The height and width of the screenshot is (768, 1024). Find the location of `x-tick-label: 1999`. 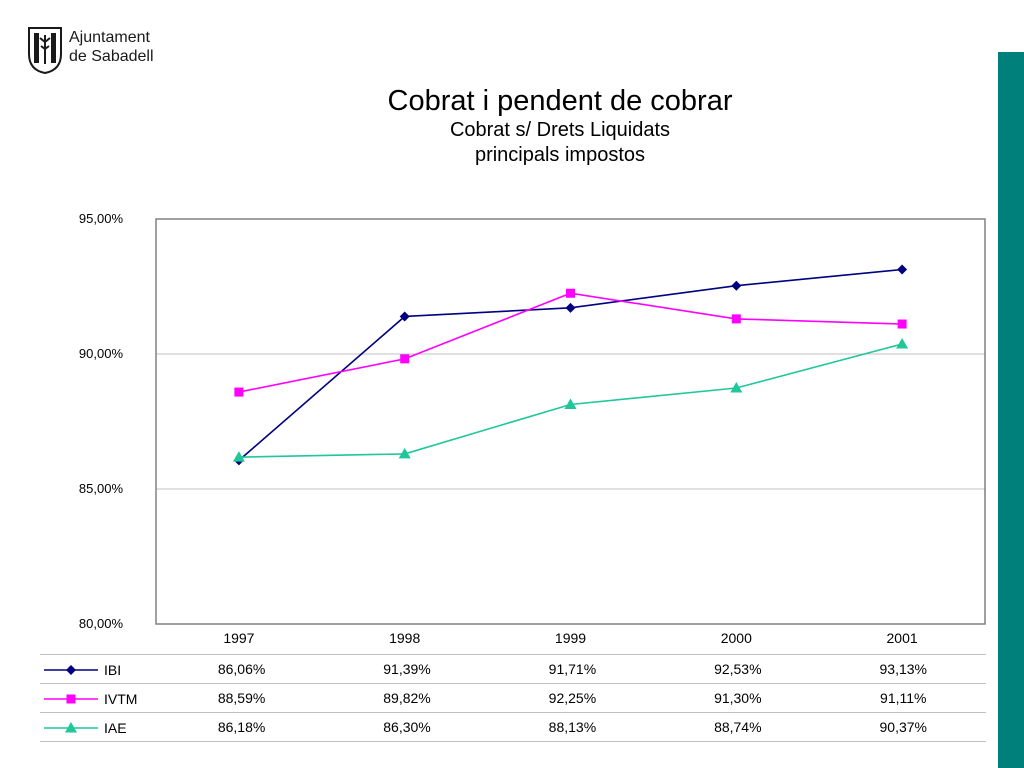

x-tick-label: 1999 is located at coordinates (570, 638).